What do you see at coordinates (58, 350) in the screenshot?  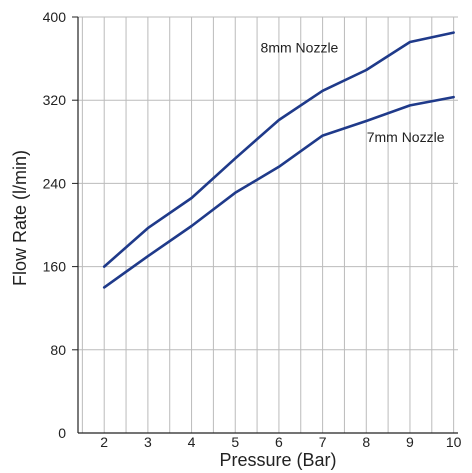 I see `y-tick-label: 80` at bounding box center [58, 350].